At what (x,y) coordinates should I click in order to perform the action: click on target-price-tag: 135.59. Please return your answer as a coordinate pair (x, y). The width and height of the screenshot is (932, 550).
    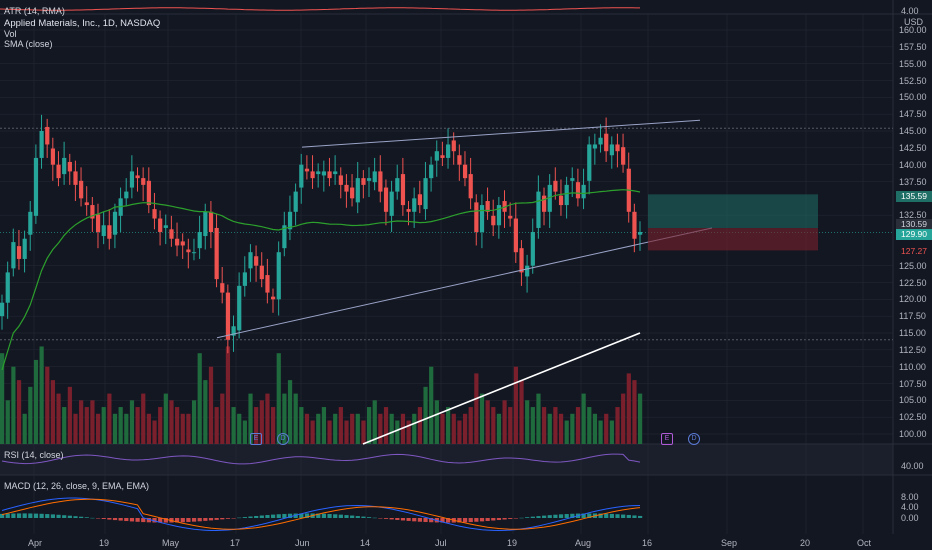
    Looking at the image, I should click on (914, 196).